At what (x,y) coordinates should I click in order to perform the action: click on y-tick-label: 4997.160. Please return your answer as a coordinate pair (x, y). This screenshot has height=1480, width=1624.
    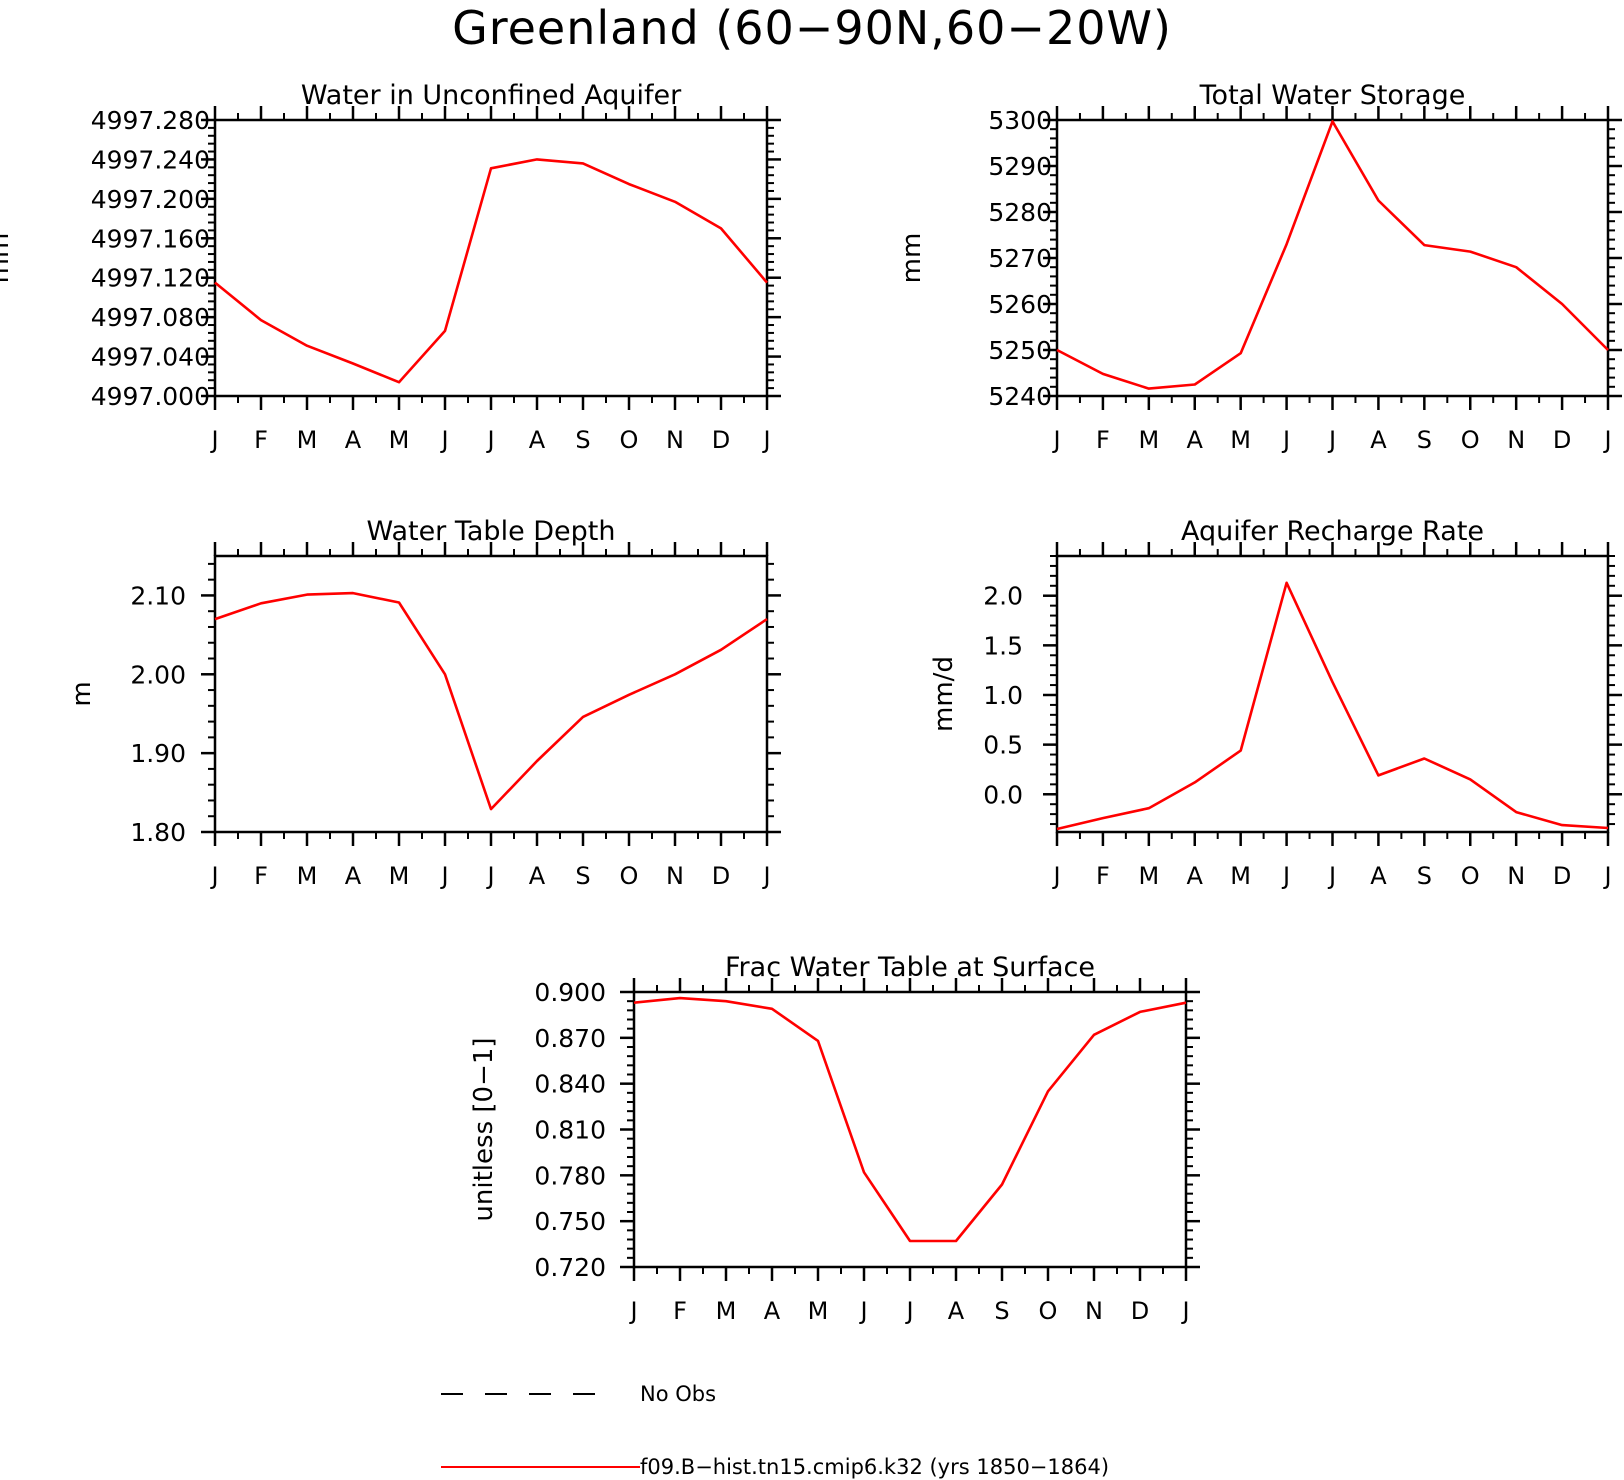
    Looking at the image, I should click on (150, 238).